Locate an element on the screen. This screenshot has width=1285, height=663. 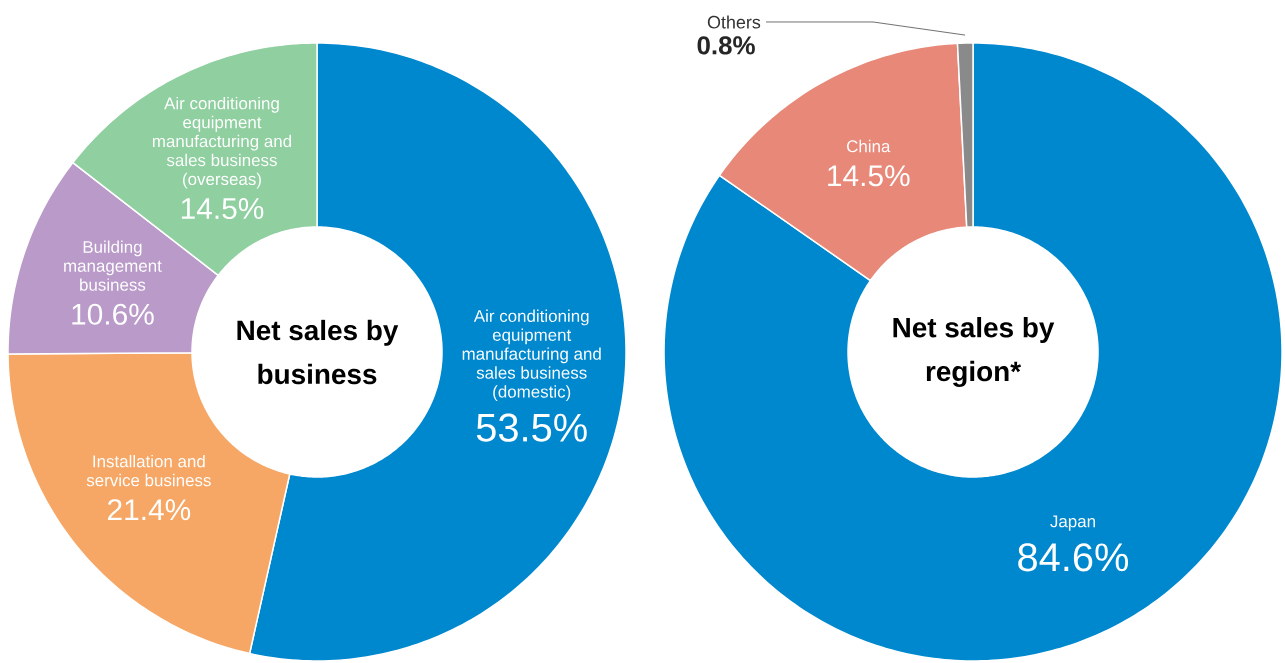
data-label: 21.4% is located at coordinates (149, 510).